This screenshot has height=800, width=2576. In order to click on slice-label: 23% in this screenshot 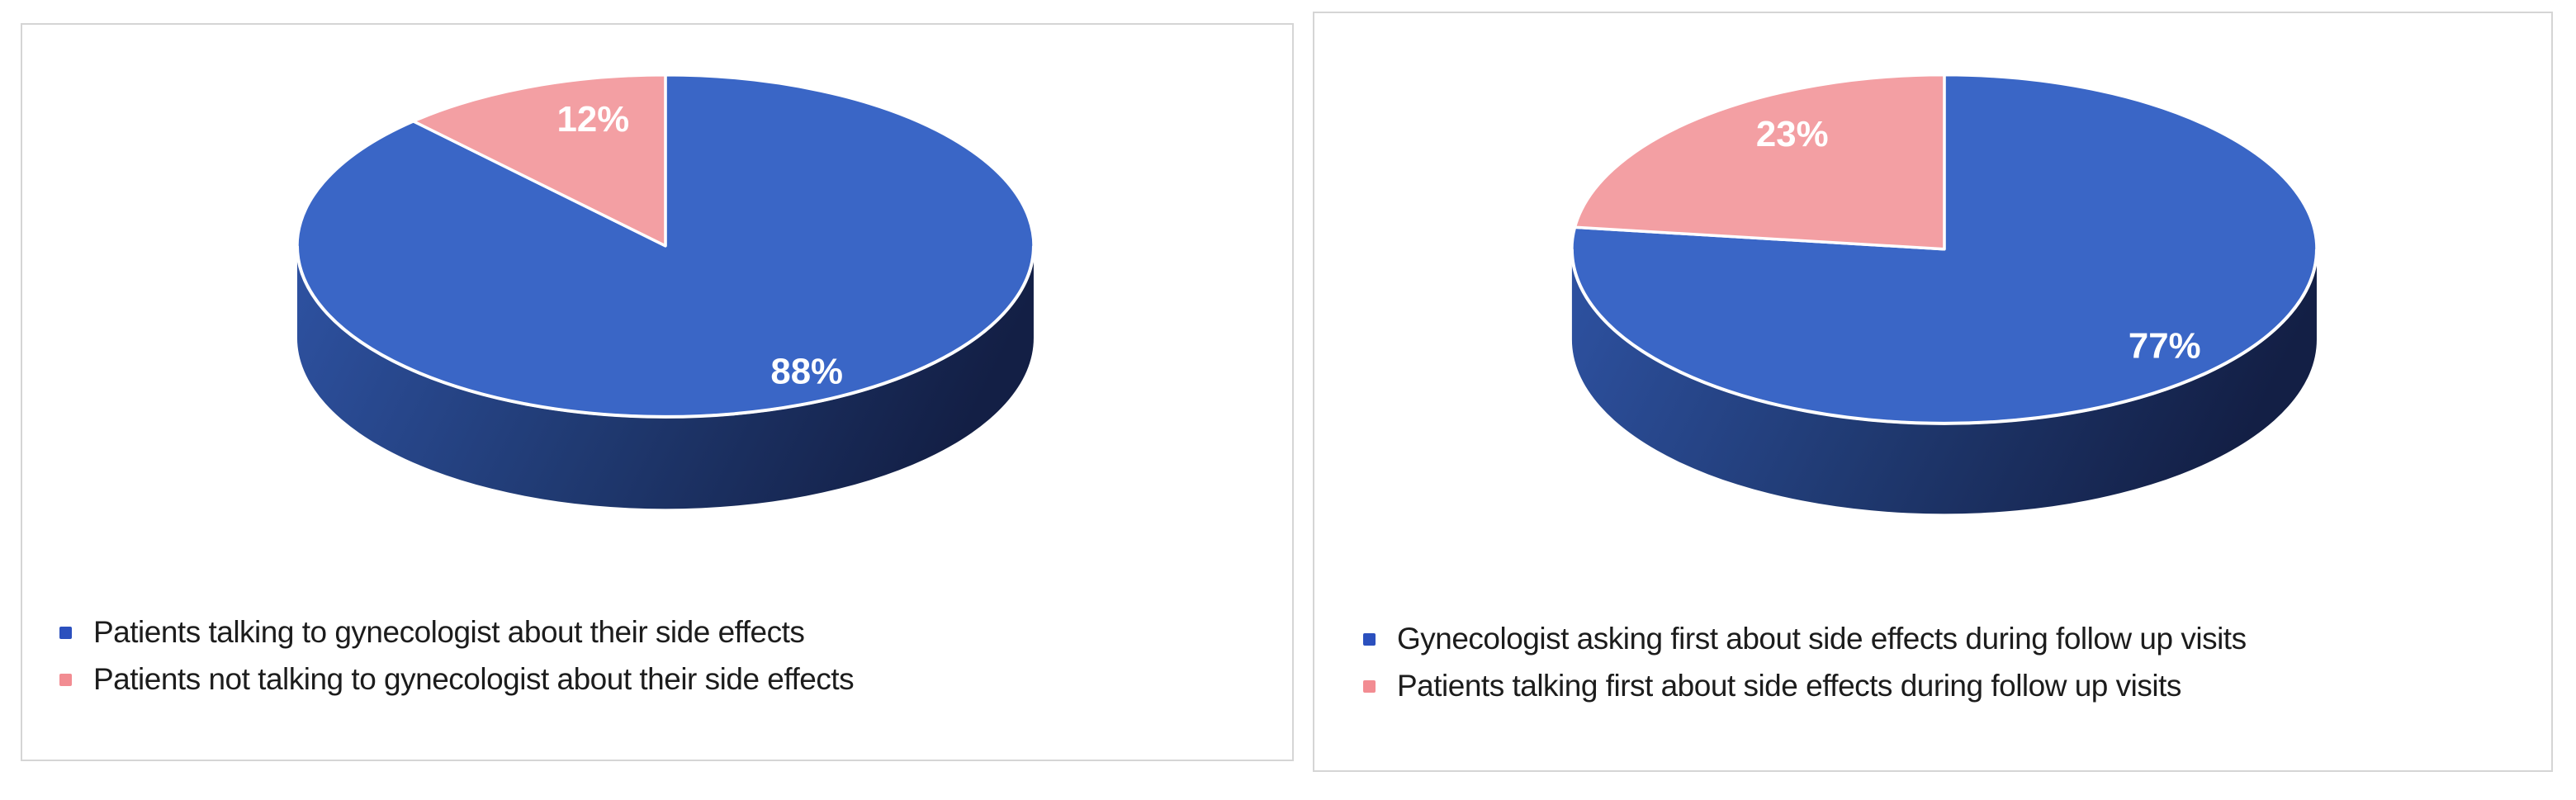, I will do `click(1792, 134)`.